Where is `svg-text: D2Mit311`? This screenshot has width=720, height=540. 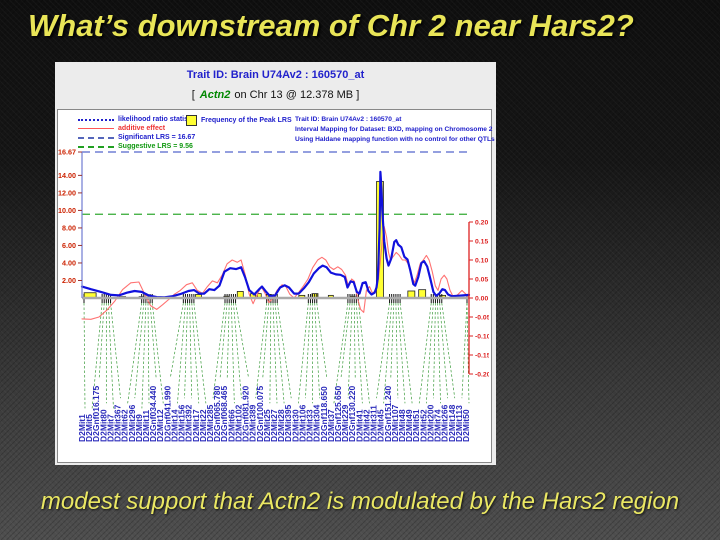
svg-text: D2Mit311 is located at coordinates (374, 423).